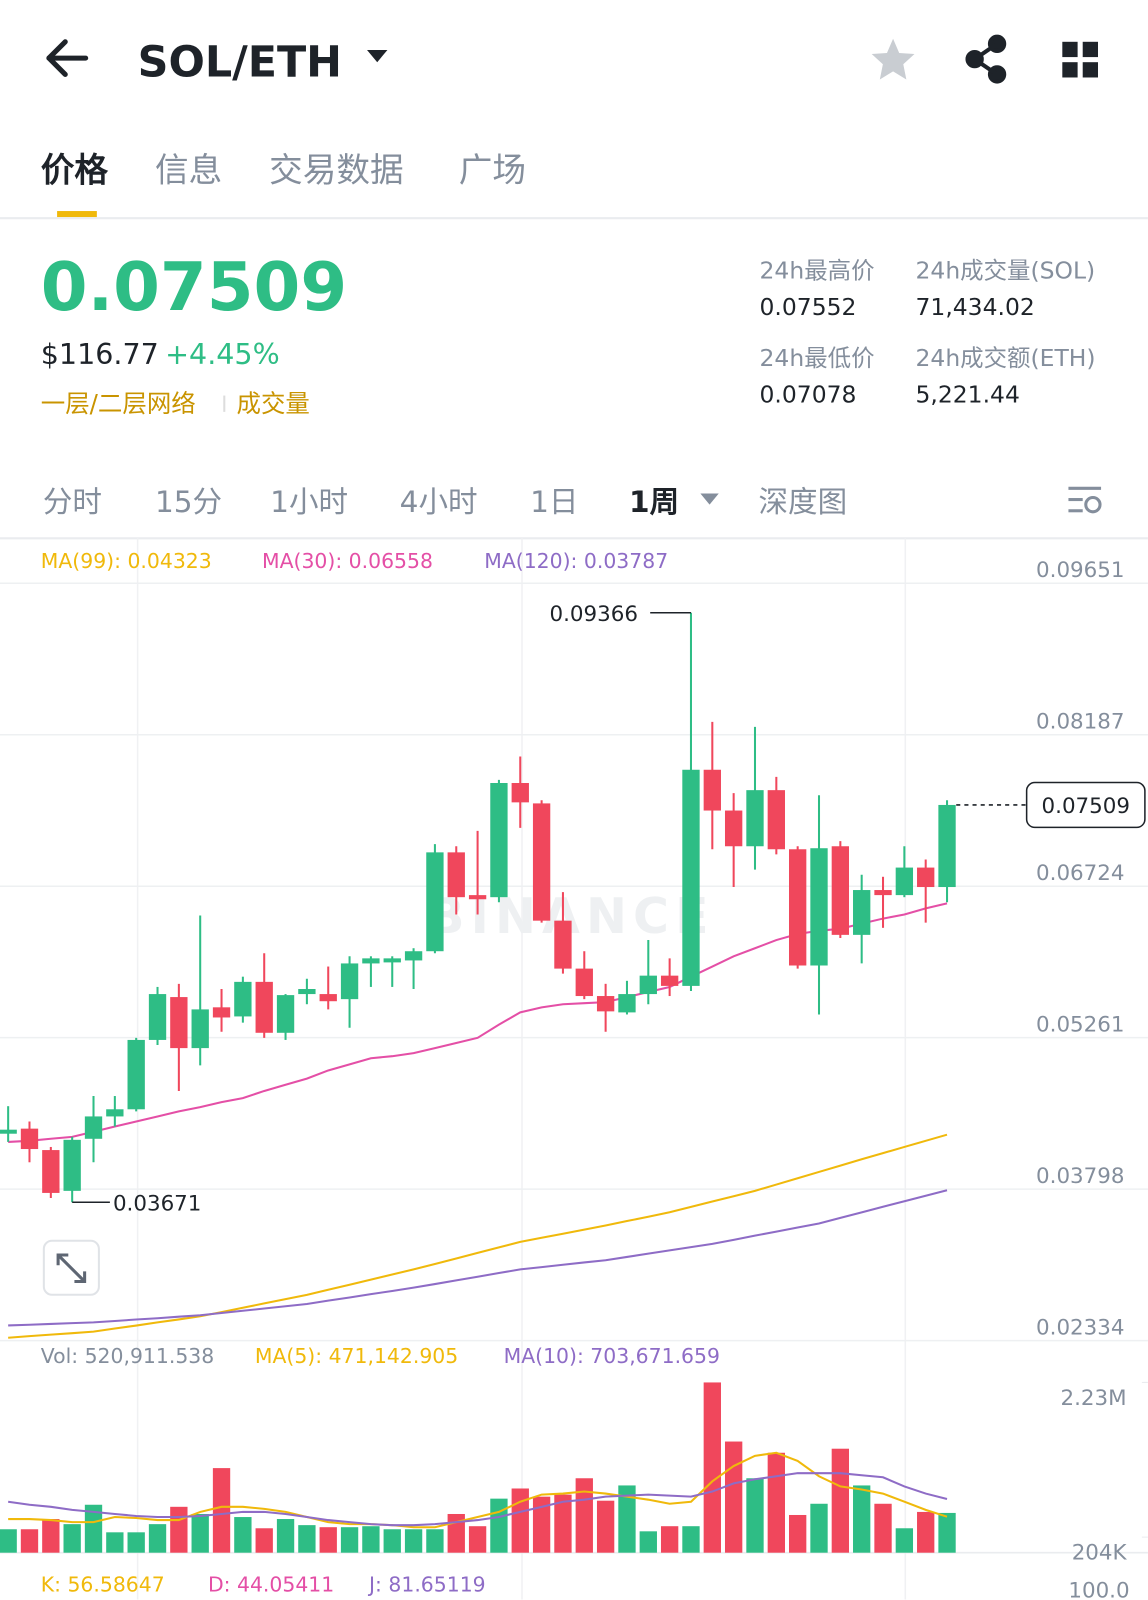 The width and height of the screenshot is (1148, 1600). Describe the element at coordinates (1080, 1176) in the screenshot. I see `y-tick-label: 0.03798` at that location.